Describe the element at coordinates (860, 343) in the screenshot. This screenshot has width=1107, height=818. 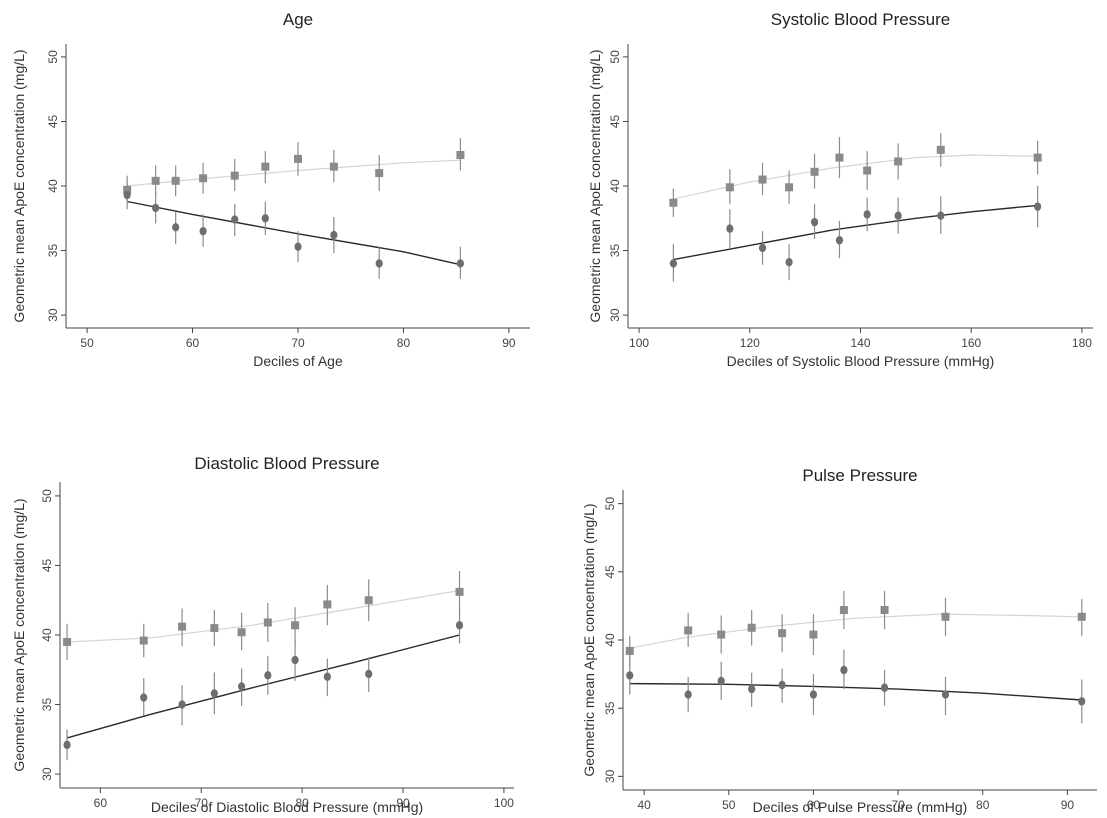
I see `x-tick-label: 140` at that location.